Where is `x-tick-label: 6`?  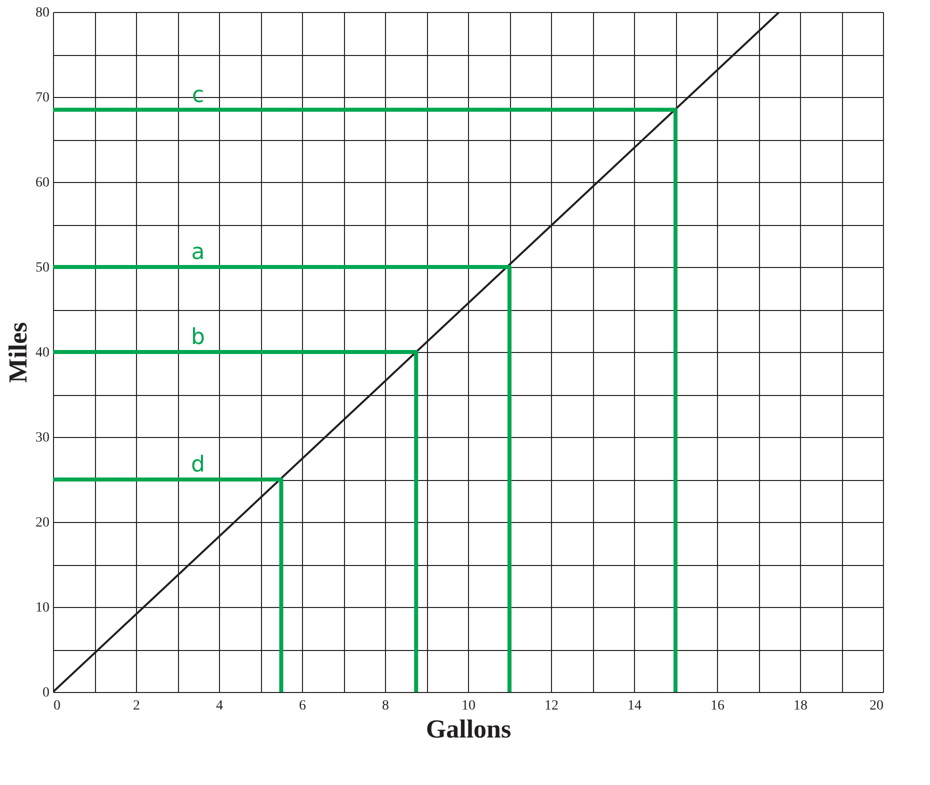 x-tick-label: 6 is located at coordinates (302, 706).